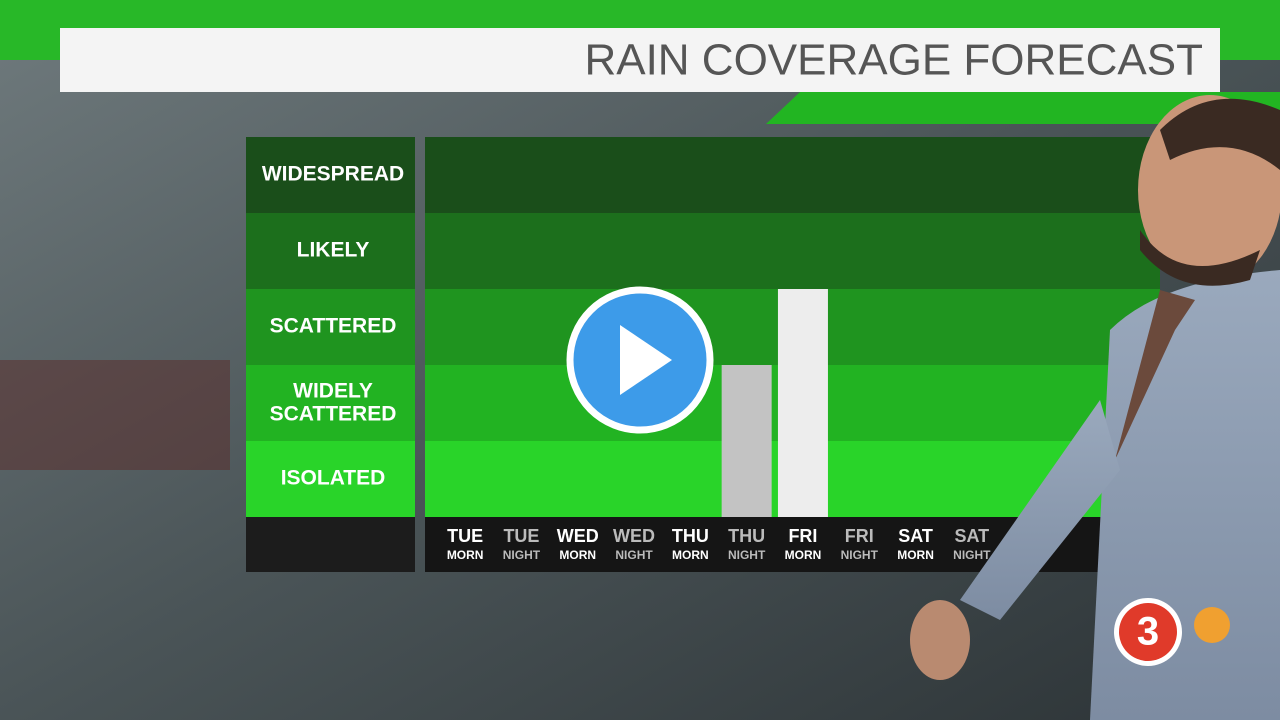 This screenshot has width=1280, height=720. What do you see at coordinates (1220, 134) in the screenshot?
I see `presenter-hair` at bounding box center [1220, 134].